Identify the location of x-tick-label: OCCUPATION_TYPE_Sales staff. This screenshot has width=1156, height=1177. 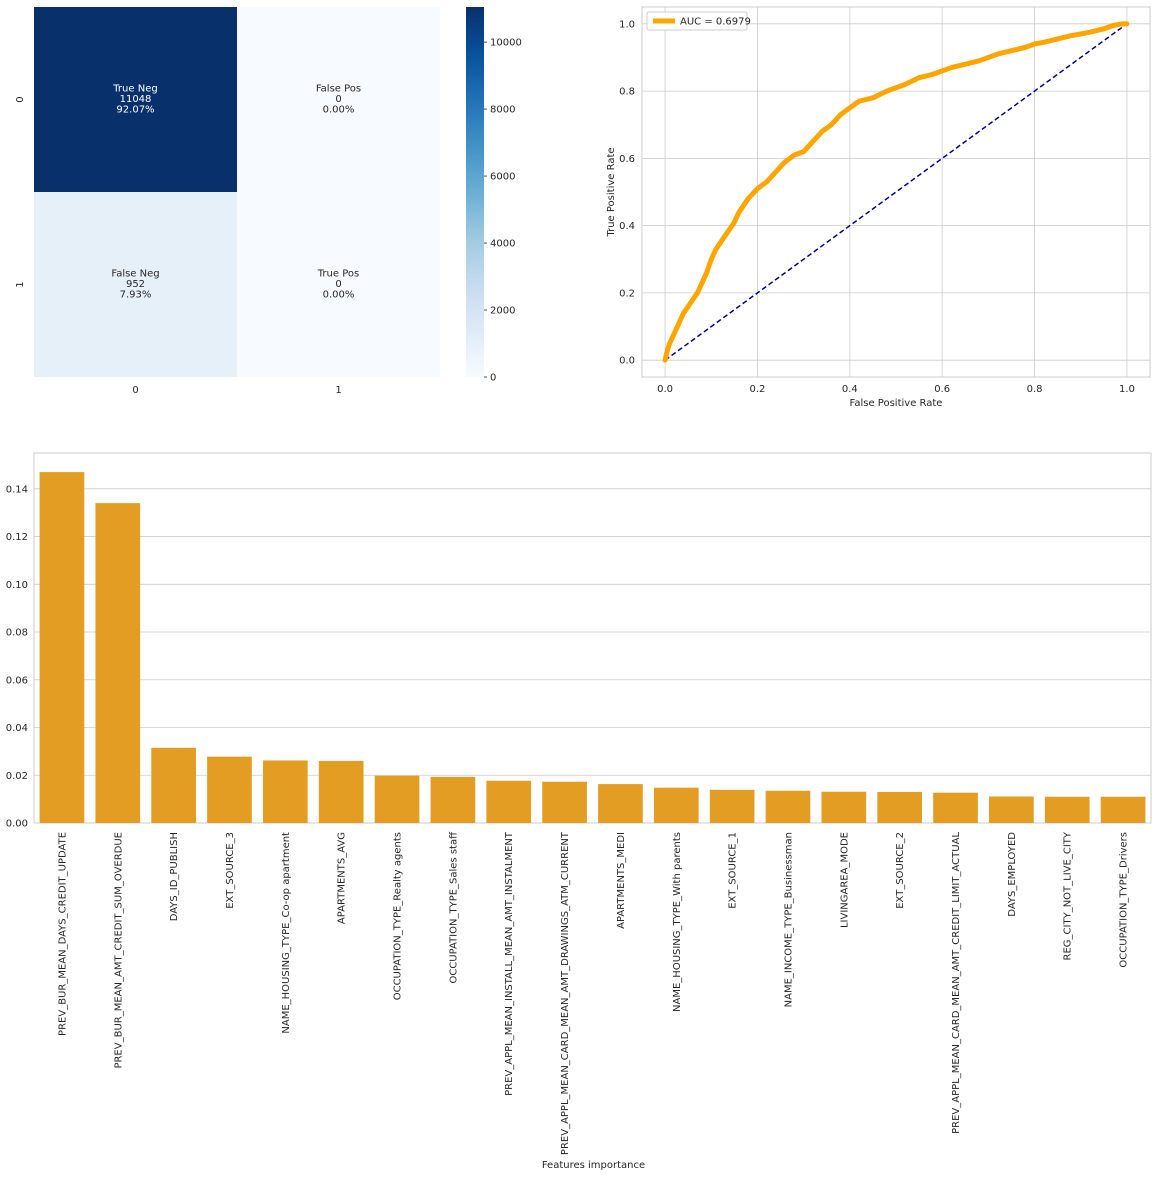
(453, 907).